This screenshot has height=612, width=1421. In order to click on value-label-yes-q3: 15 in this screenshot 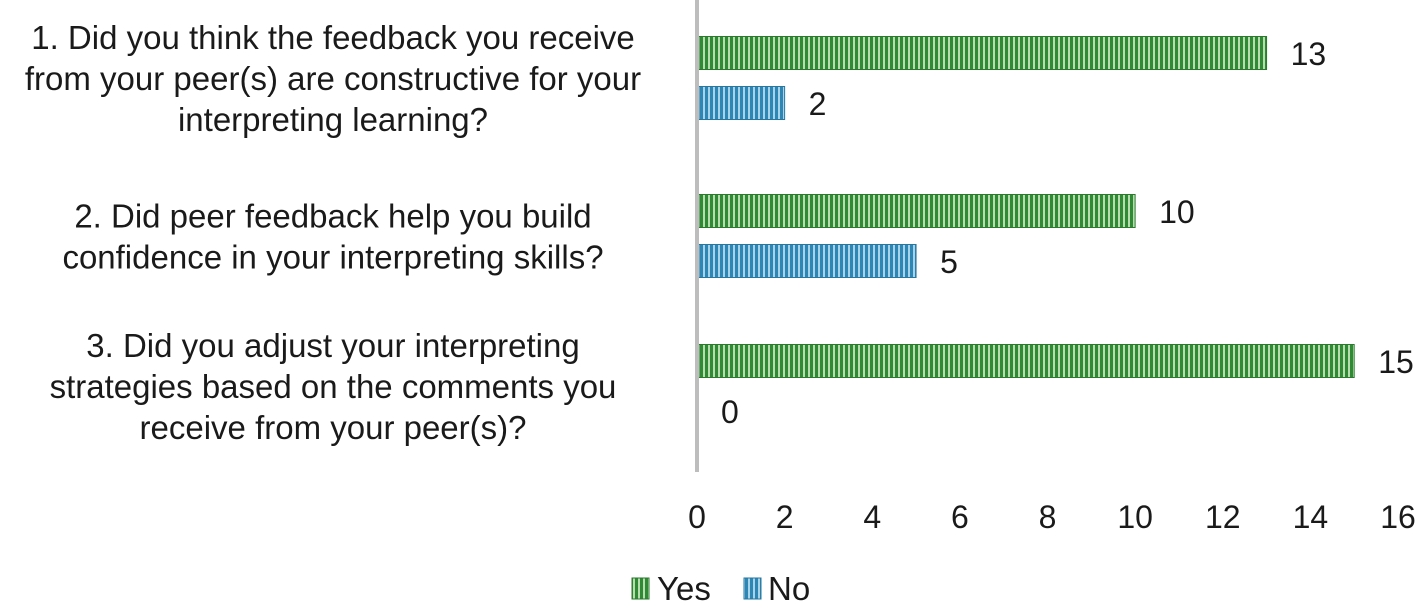, I will do `click(1396, 362)`.